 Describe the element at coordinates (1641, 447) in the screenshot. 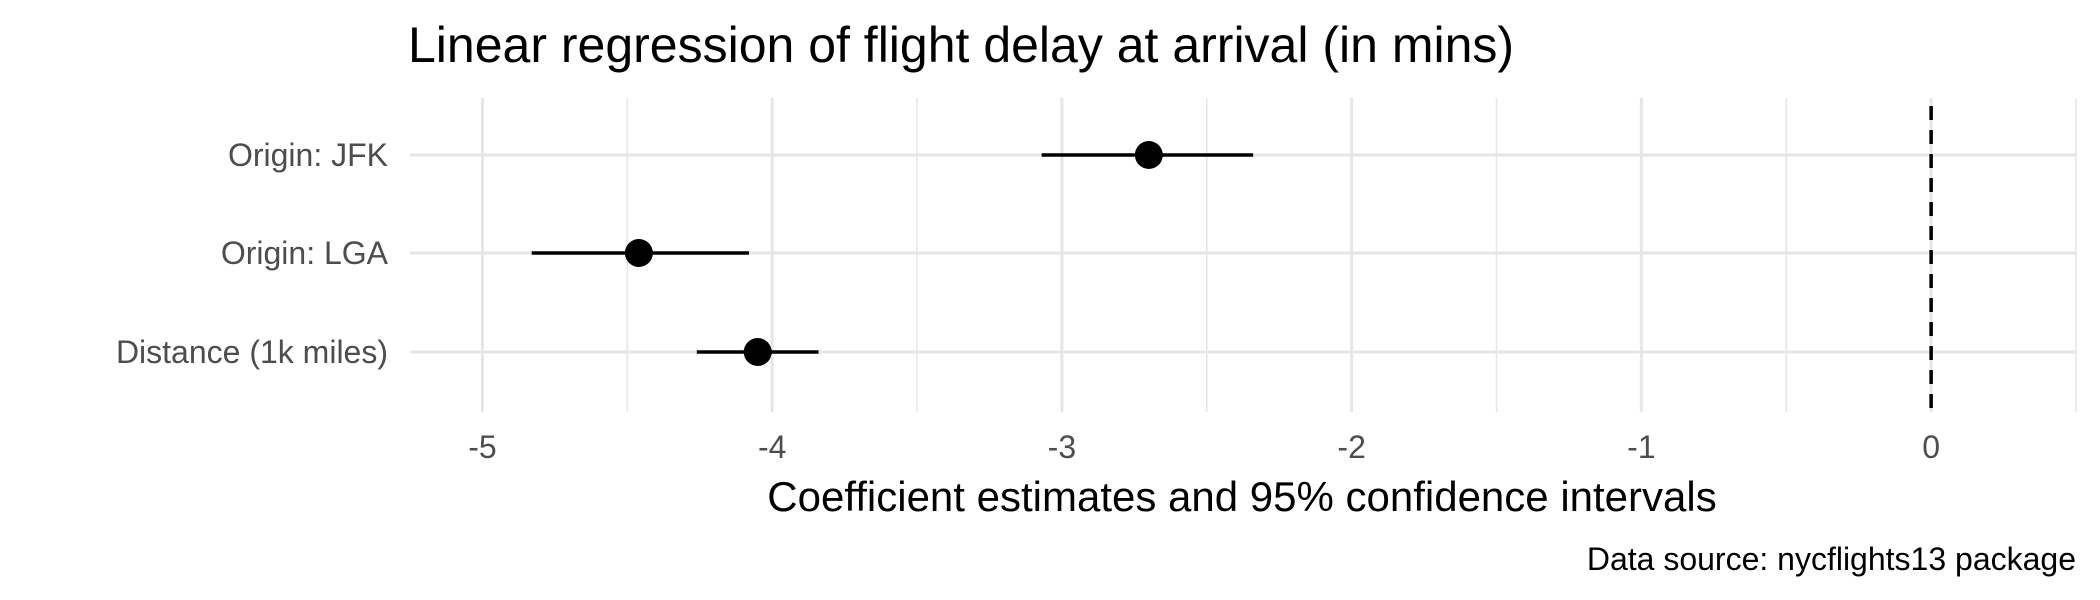

I see `x-tick-label: -1` at that location.